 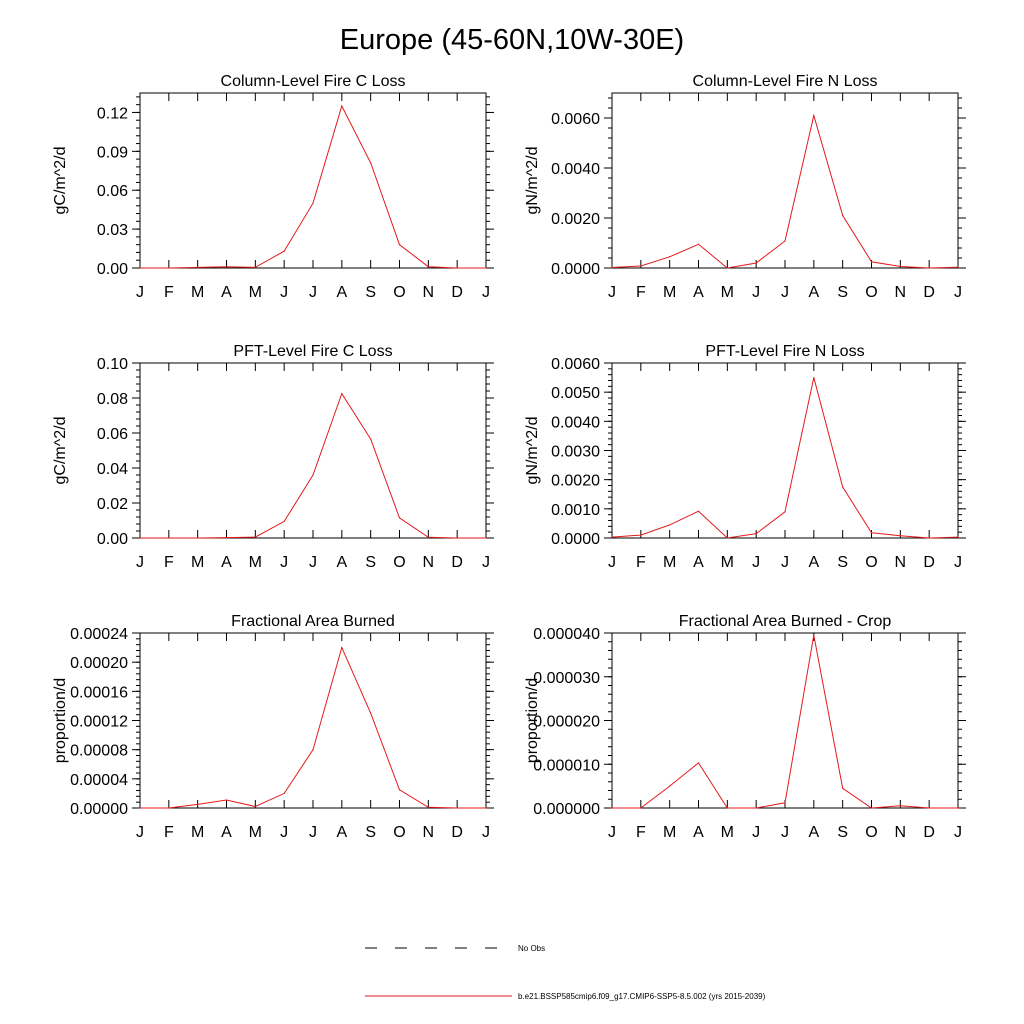 What do you see at coordinates (112, 434) in the screenshot?
I see `y-tick-label: 0.06` at bounding box center [112, 434].